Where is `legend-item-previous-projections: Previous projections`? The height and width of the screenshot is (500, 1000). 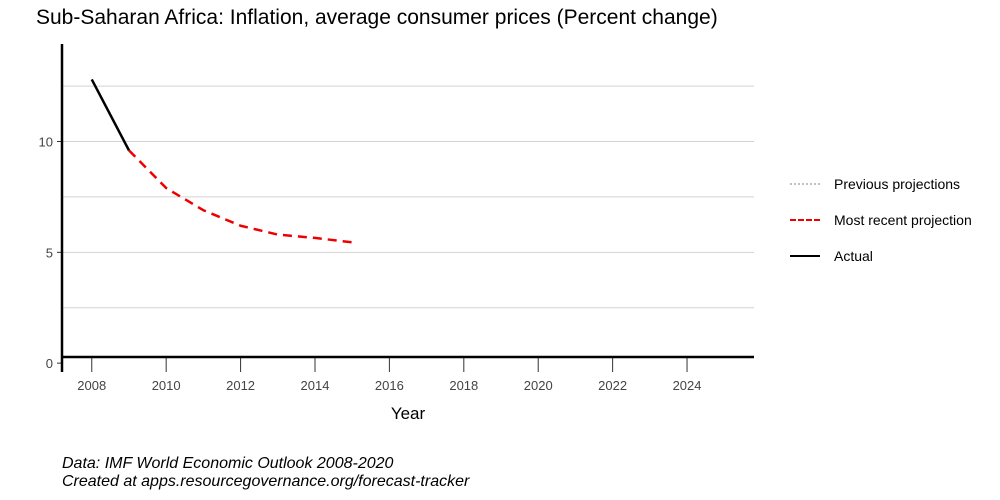
legend-item-previous-projections: Previous projections is located at coordinates (881, 184).